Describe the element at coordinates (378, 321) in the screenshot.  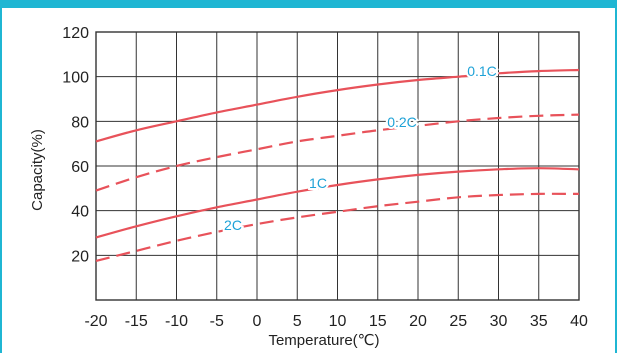
I see `x-tick-label-7: 15` at that location.